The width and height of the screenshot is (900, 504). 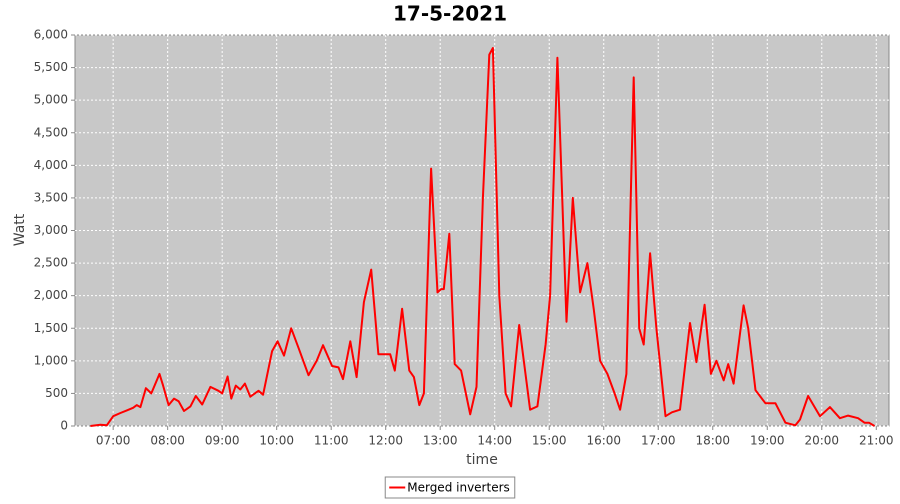 I want to click on legend-box, so click(x=450, y=487).